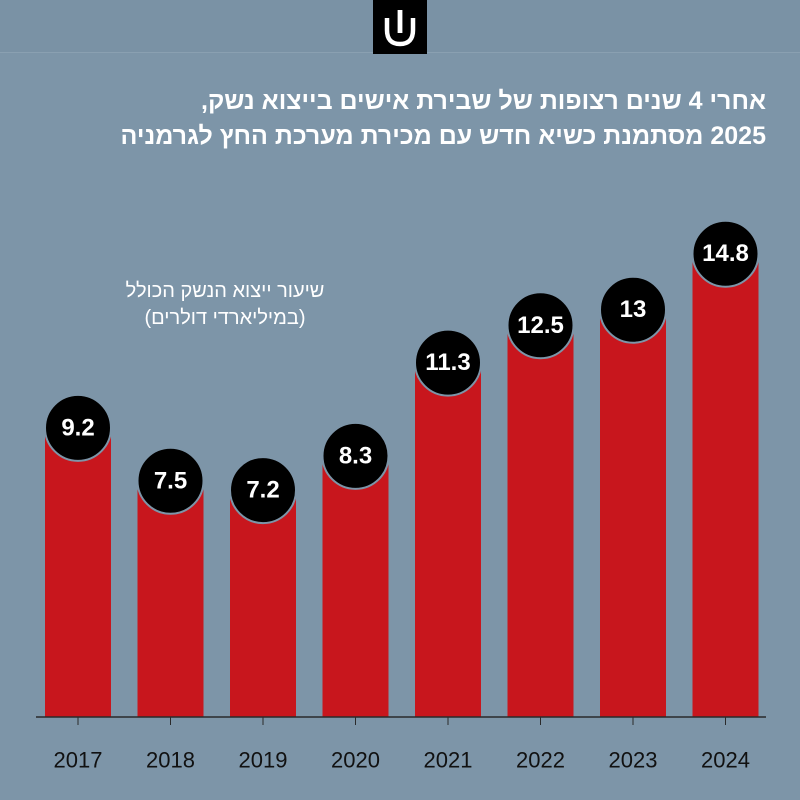 The width and height of the screenshot is (800, 800). I want to click on bar-2021, so click(448, 541).